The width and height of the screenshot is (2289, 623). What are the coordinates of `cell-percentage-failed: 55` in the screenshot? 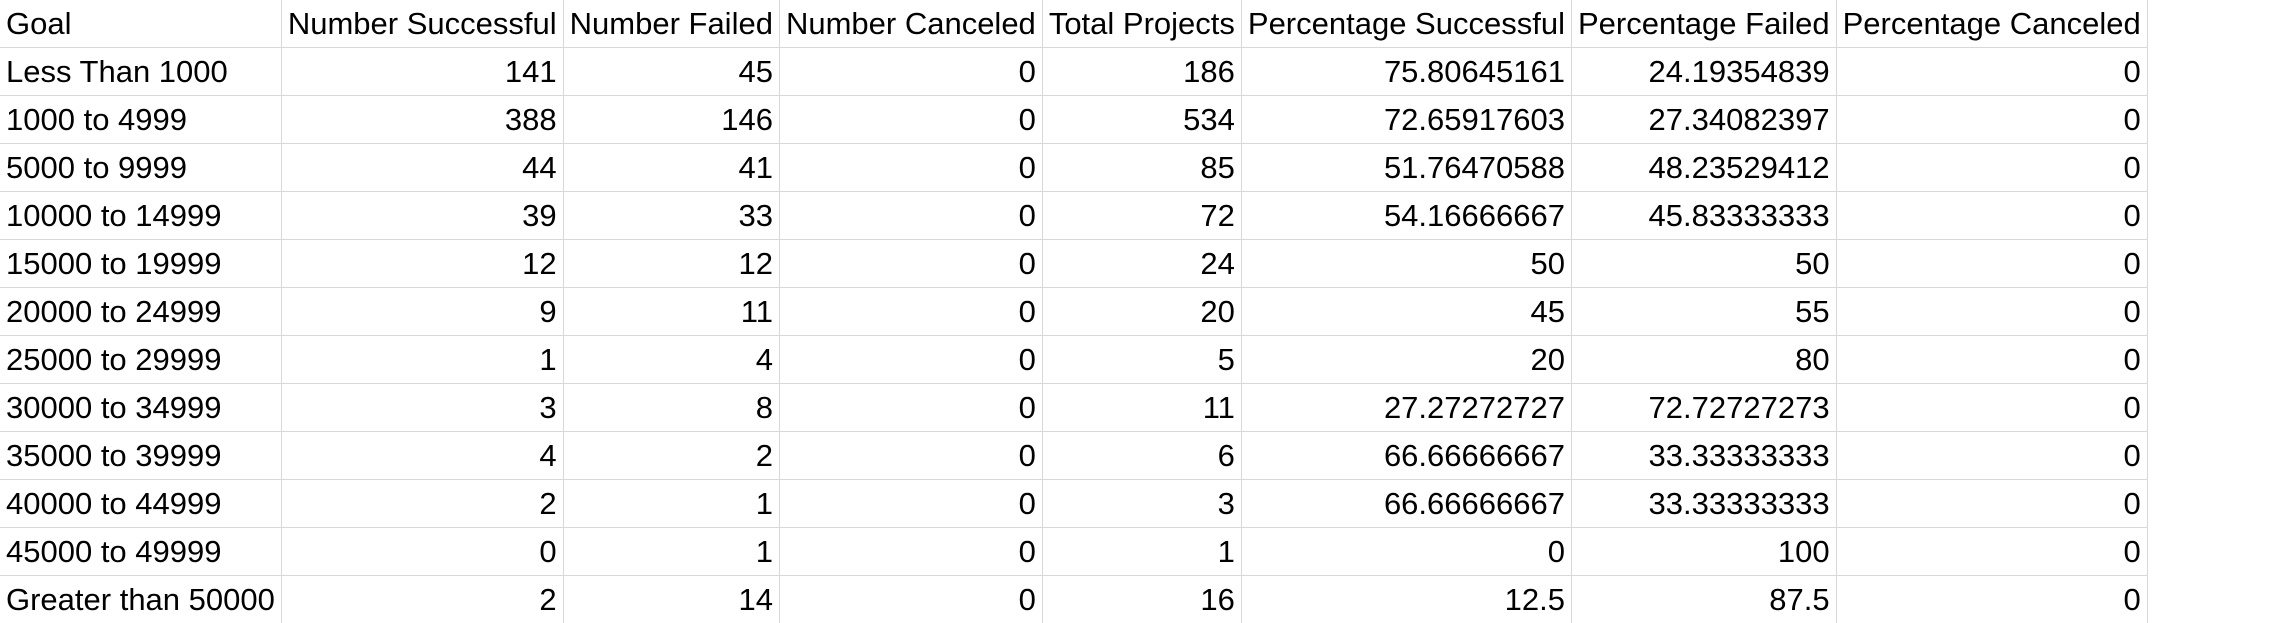 It's located at (1703, 312).